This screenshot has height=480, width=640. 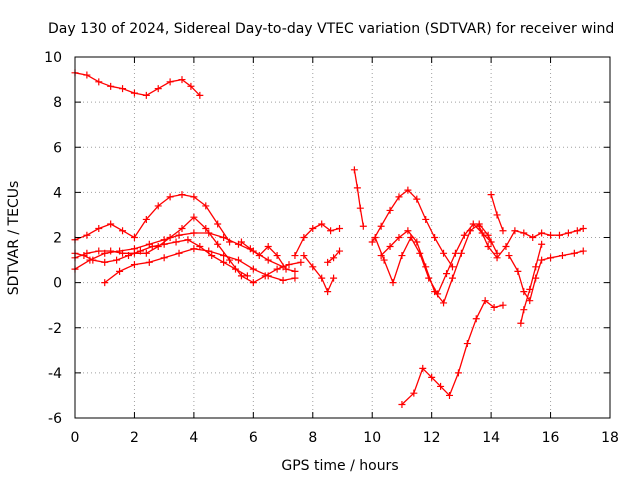 I want to click on x-tick-label: 2, so click(x=134, y=438).